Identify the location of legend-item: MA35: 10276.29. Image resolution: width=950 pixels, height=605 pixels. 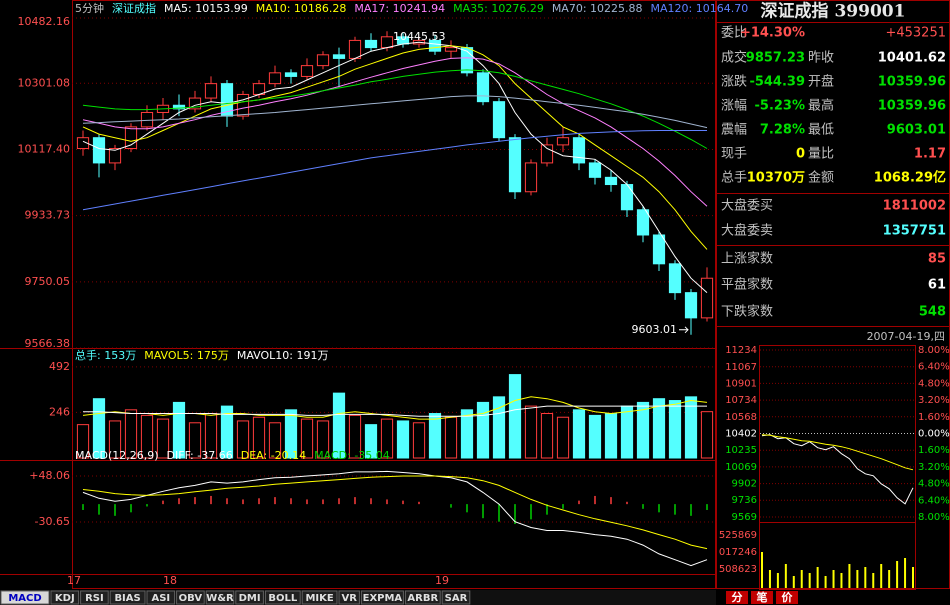
(498, 8).